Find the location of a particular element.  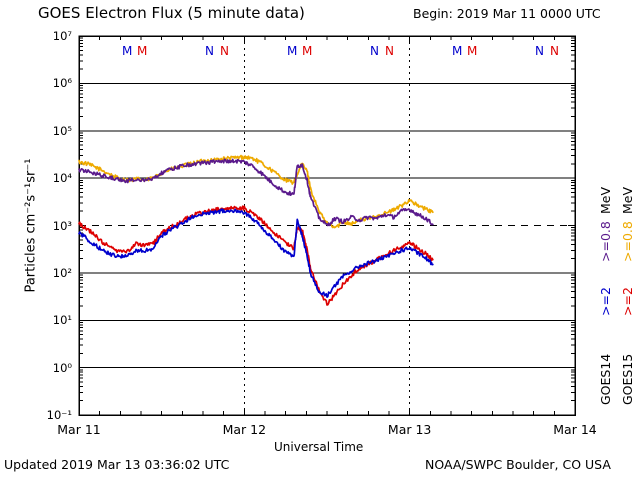

legend-goes14-ch_hi: >=2 is located at coordinates (605, 301).